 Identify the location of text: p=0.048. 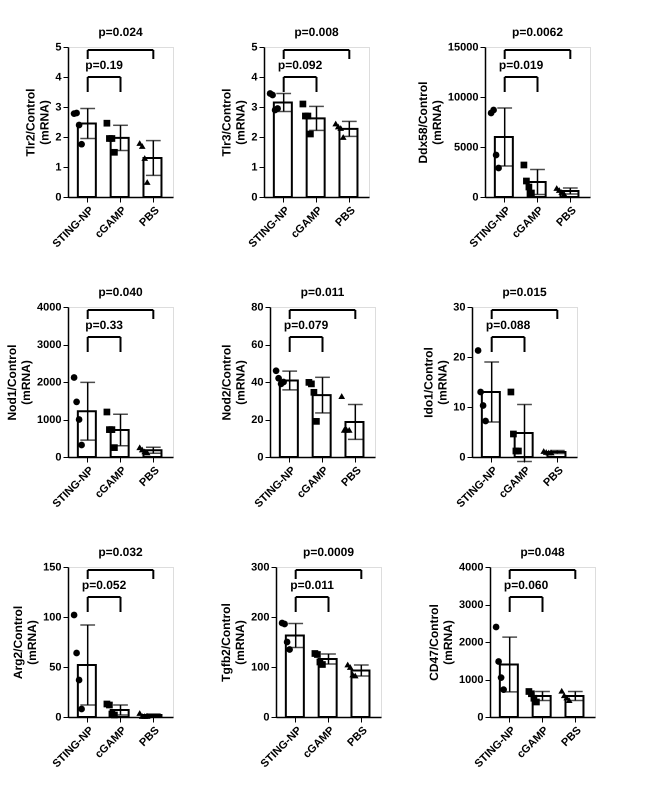
(543, 552).